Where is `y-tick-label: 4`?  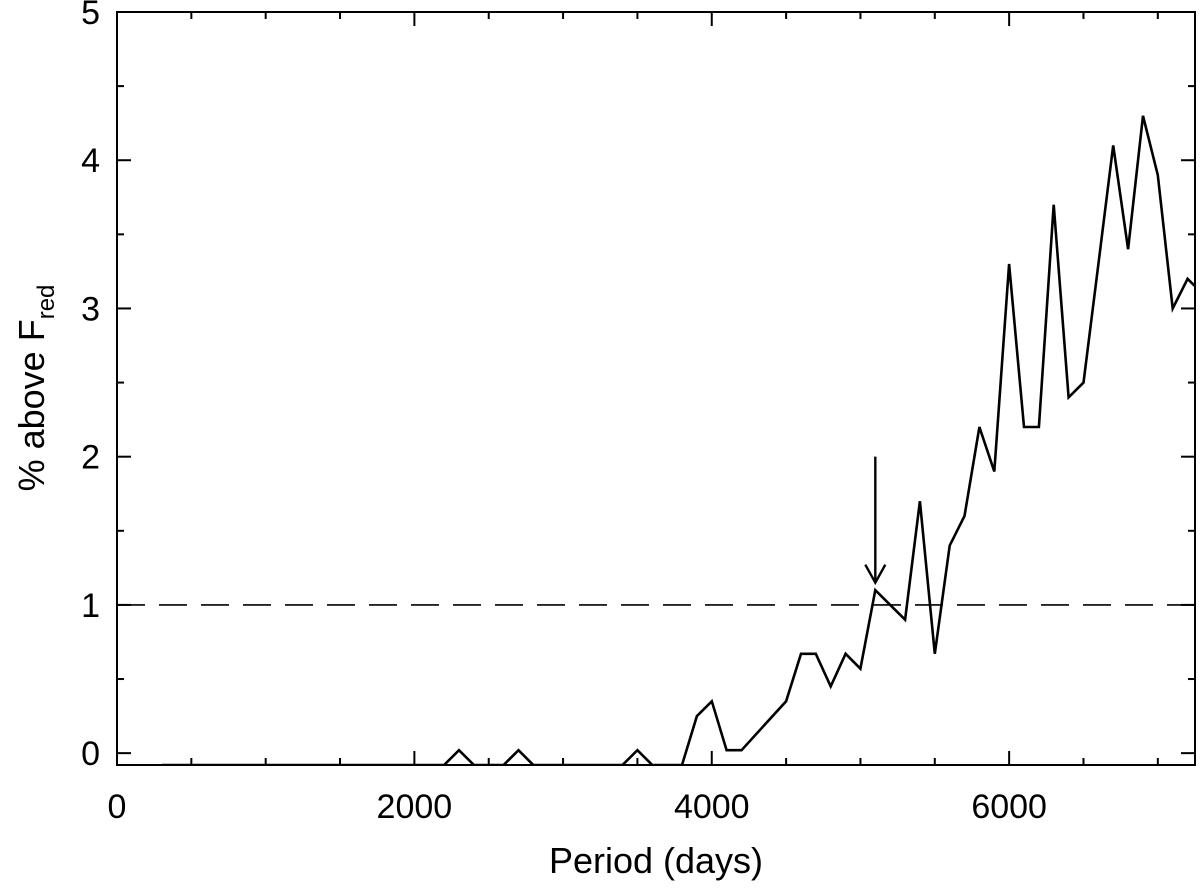
y-tick-label: 4 is located at coordinates (90, 161).